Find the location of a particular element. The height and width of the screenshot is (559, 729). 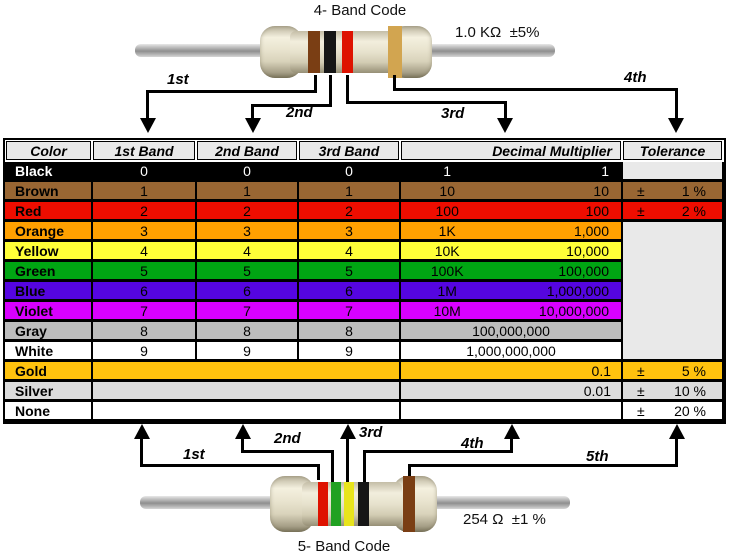

row-none-name: None is located at coordinates (49, 412).